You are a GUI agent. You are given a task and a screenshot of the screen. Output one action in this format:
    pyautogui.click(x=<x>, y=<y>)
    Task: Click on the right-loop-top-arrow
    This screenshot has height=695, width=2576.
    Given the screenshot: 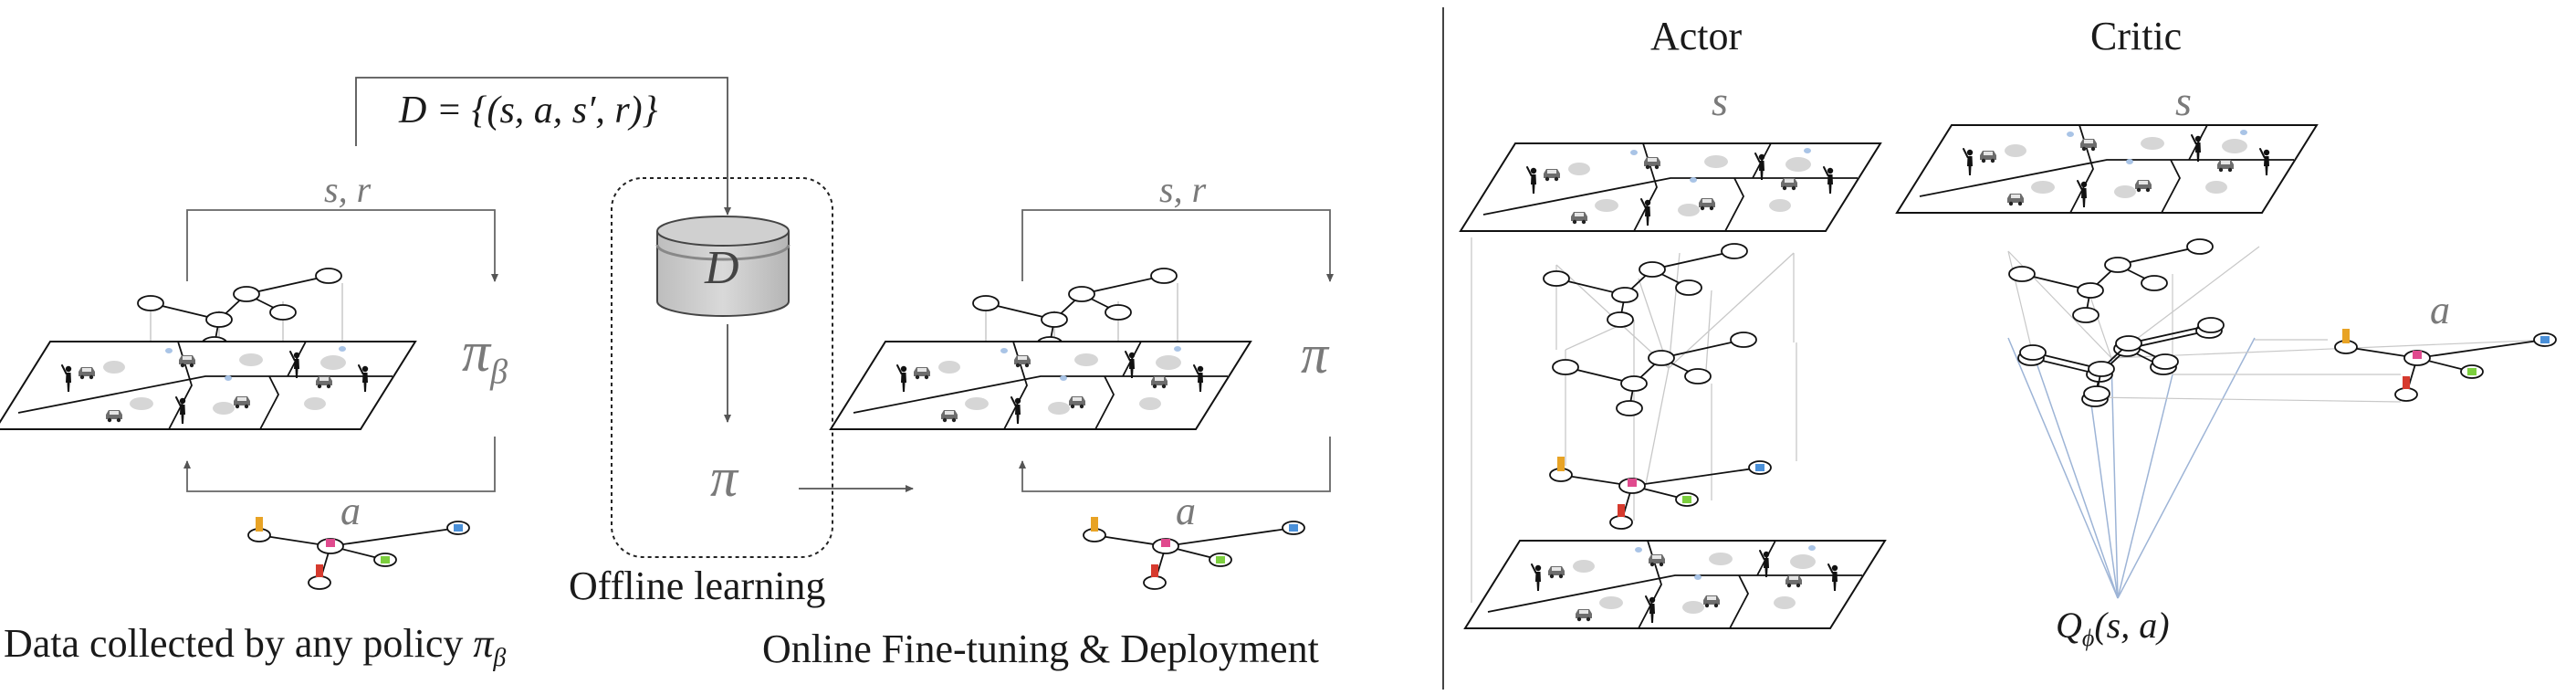 What is the action you would take?
    pyautogui.click(x=1177, y=245)
    